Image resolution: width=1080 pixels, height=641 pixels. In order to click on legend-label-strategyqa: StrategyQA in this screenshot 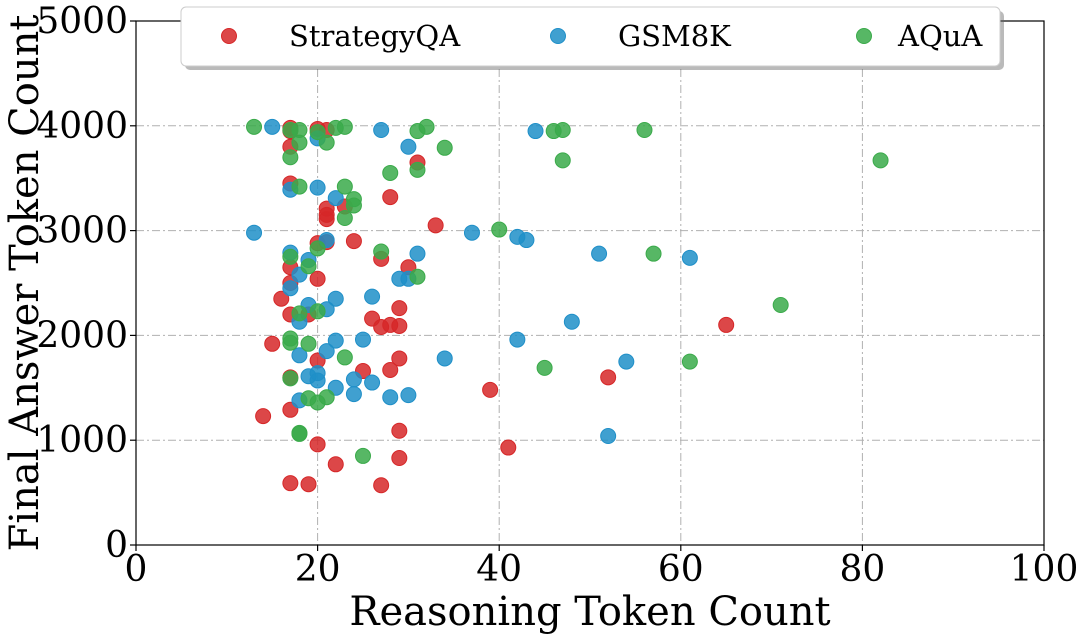, I will do `click(375, 36)`.